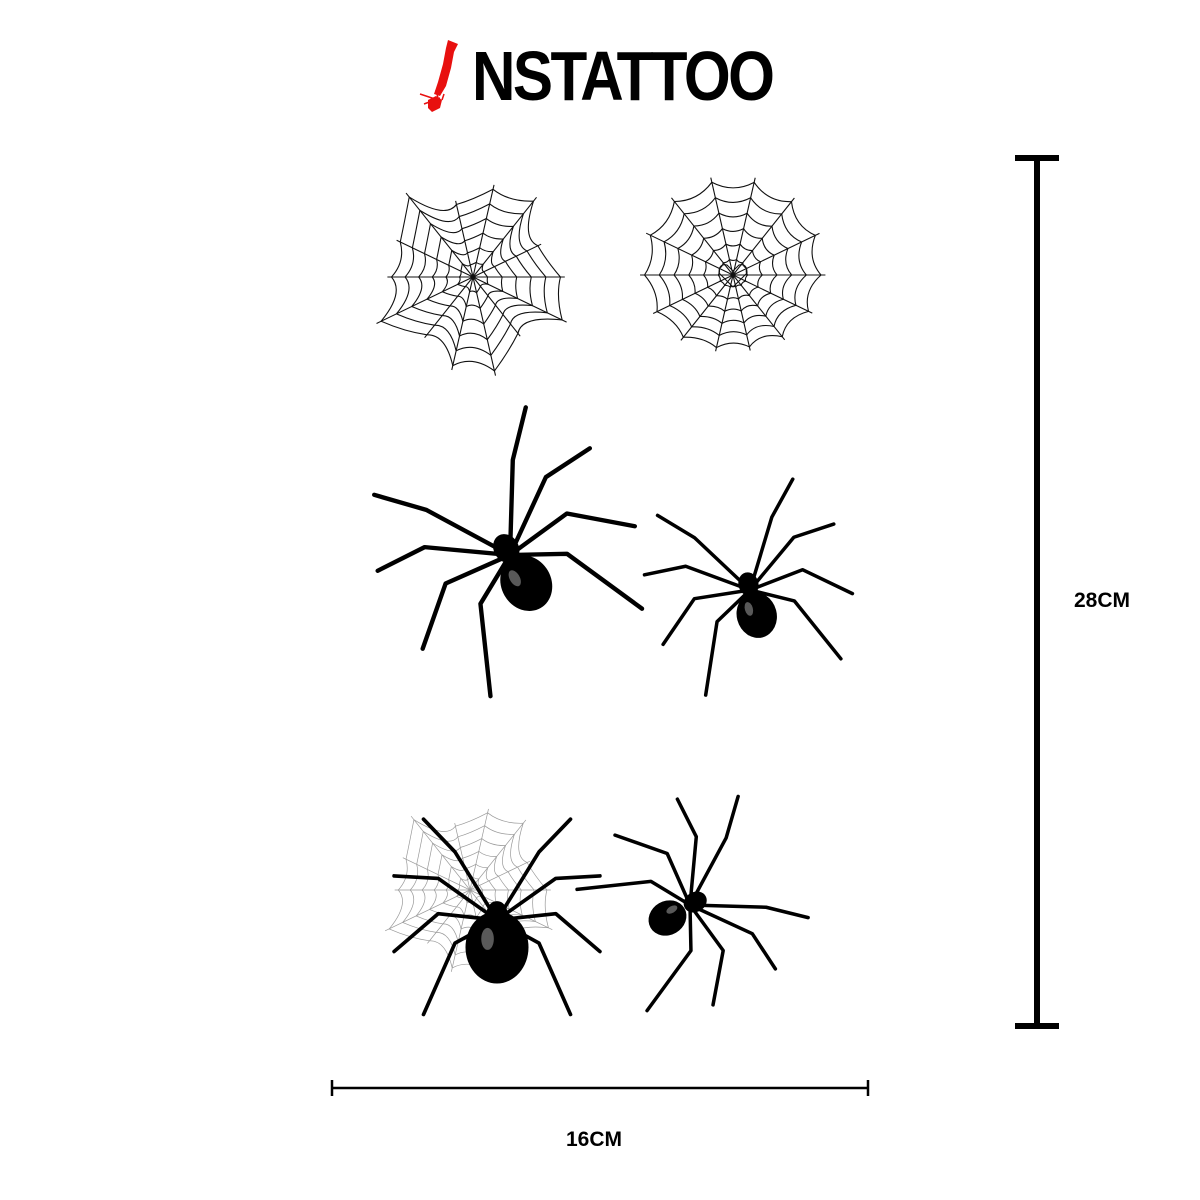 The width and height of the screenshot is (1200, 1200). What do you see at coordinates (438, 76) in the screenshot?
I see `logo-splash-icon` at bounding box center [438, 76].